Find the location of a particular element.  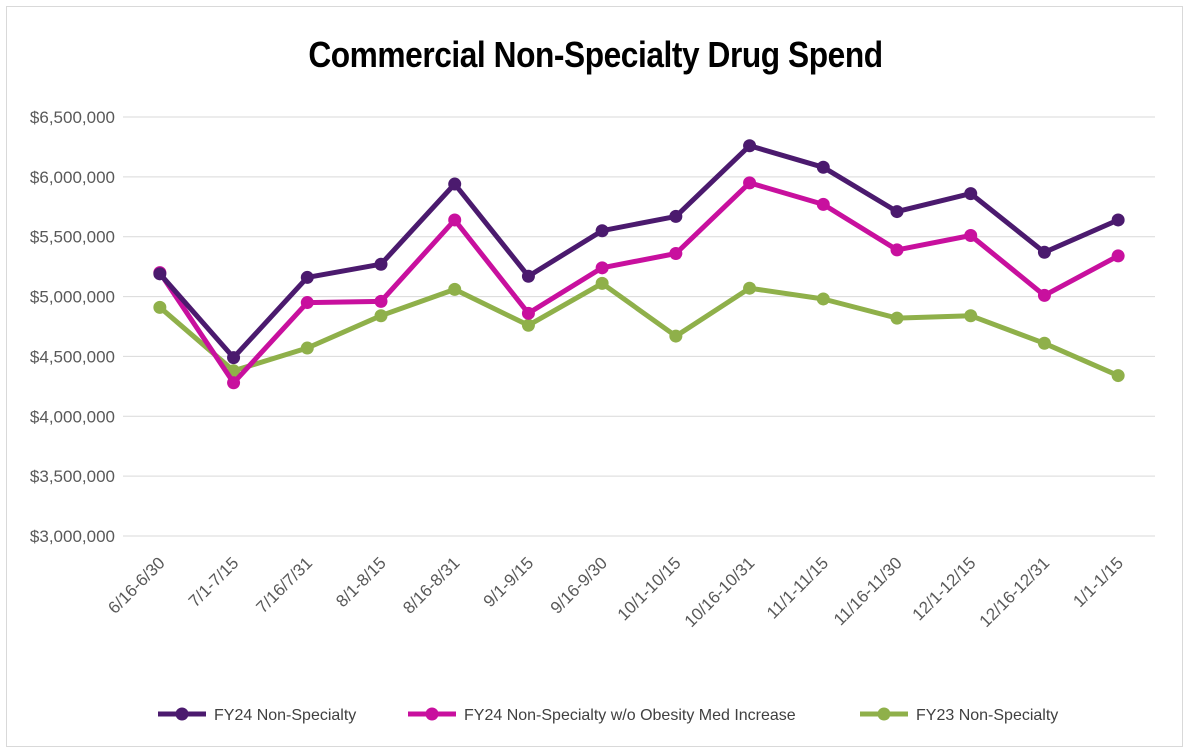

x-tick-label: 6/16-6/30 is located at coordinates (136, 585).